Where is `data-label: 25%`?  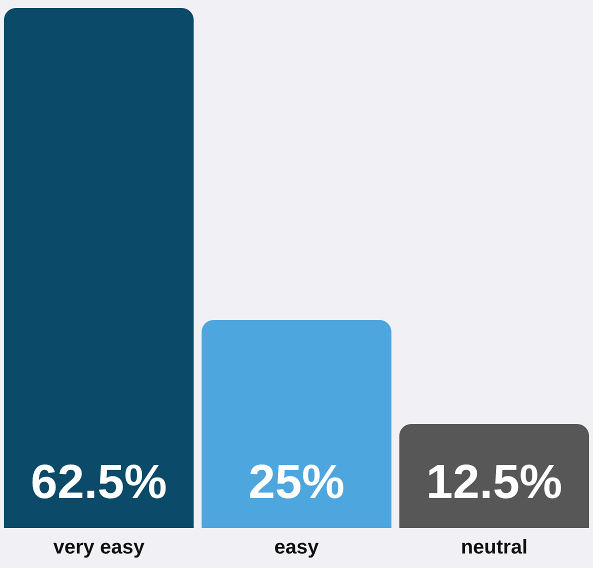
data-label: 25% is located at coordinates (296, 482).